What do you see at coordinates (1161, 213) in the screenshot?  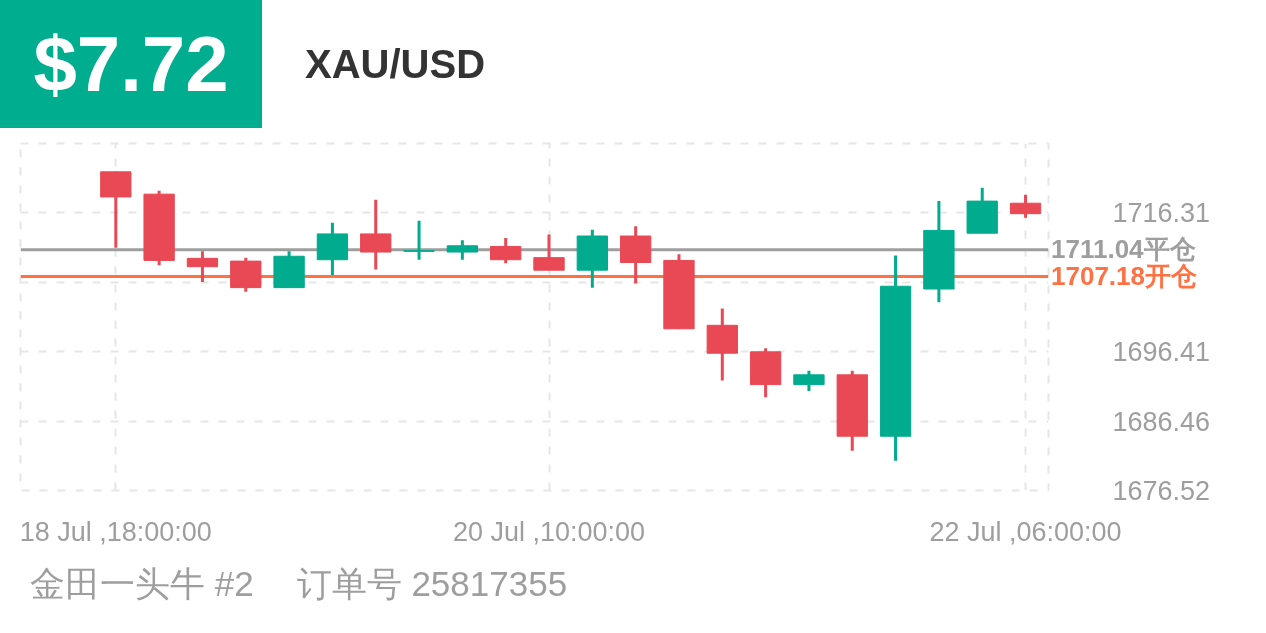 I see `y-tick-label: 1716.31` at bounding box center [1161, 213].